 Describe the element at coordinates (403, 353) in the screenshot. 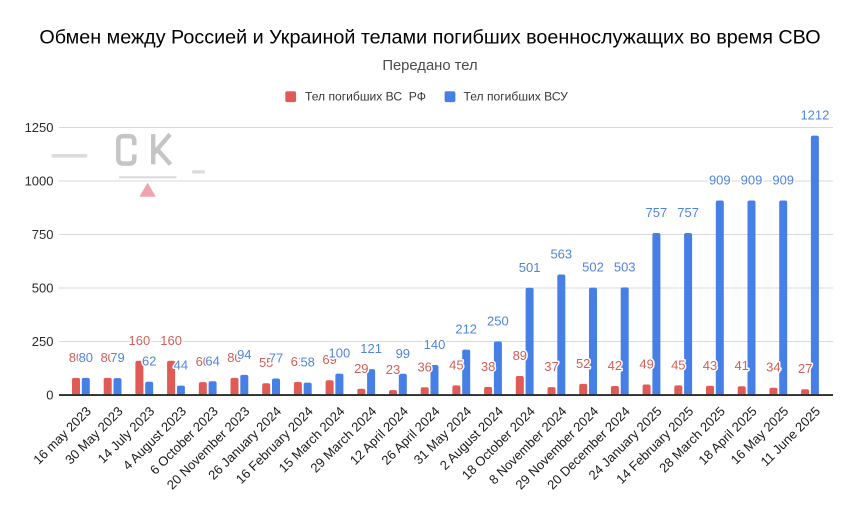

I see `svg-text: 99` at that location.